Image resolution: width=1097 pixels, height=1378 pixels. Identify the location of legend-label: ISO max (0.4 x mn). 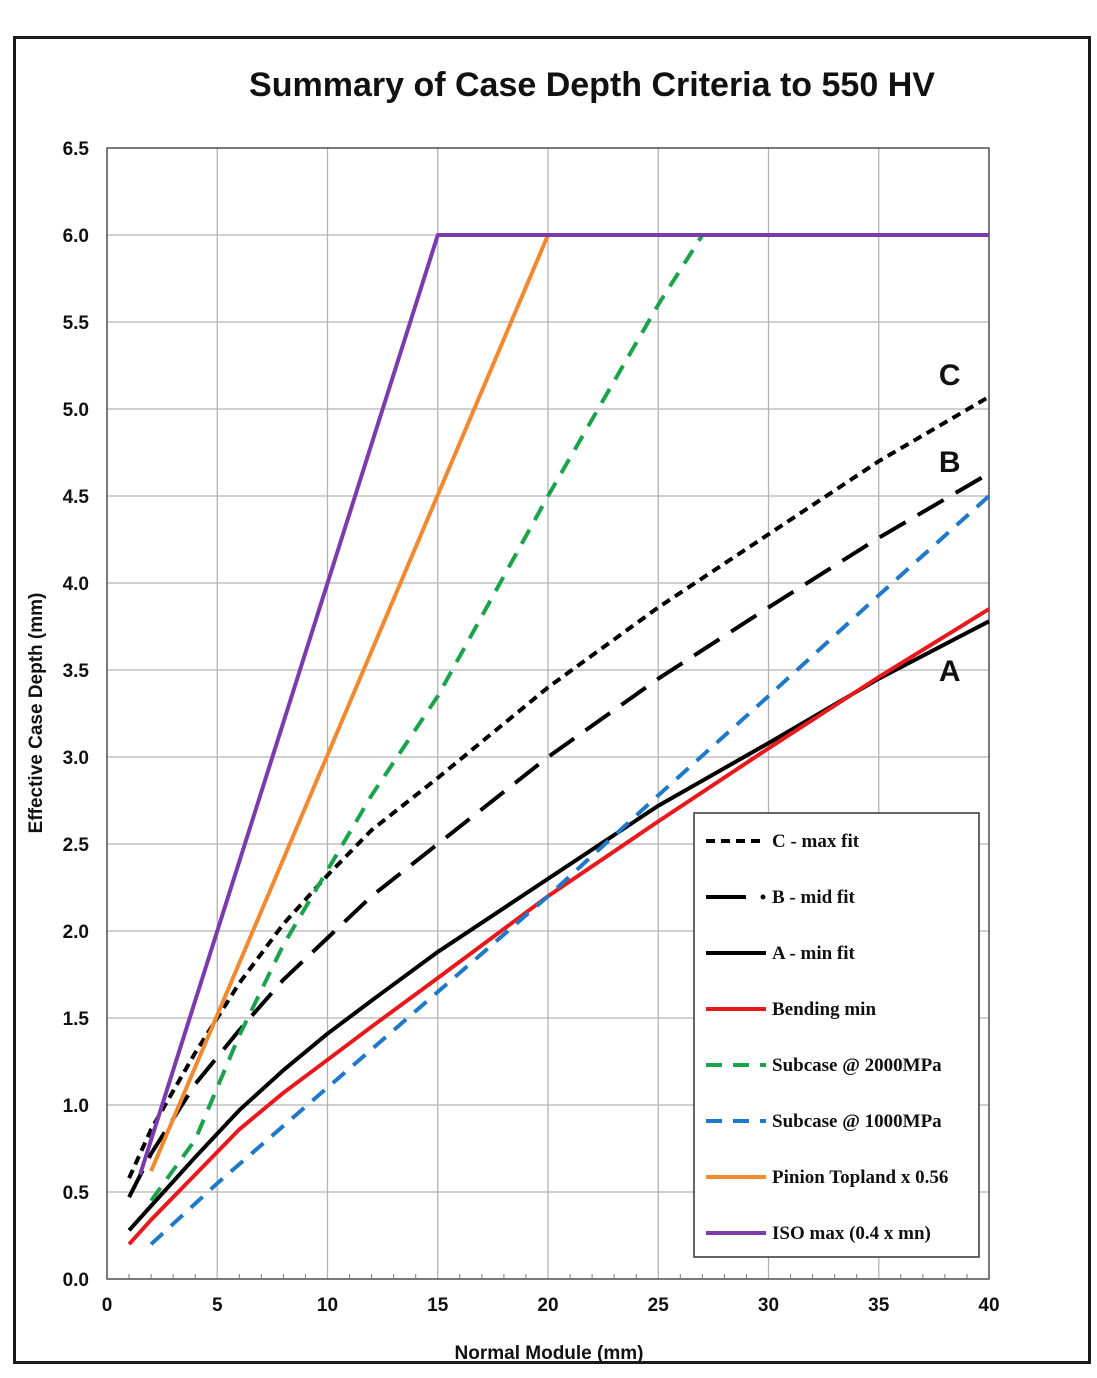
(851, 1233).